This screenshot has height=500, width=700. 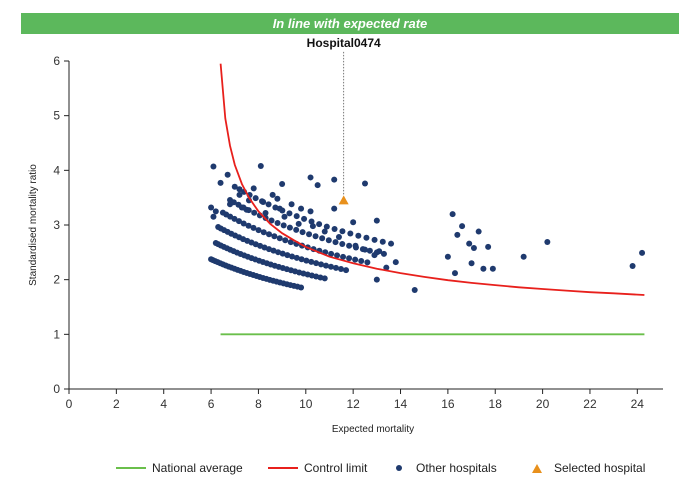 What do you see at coordinates (638, 404) in the screenshot?
I see `x-tick-label: 24` at bounding box center [638, 404].